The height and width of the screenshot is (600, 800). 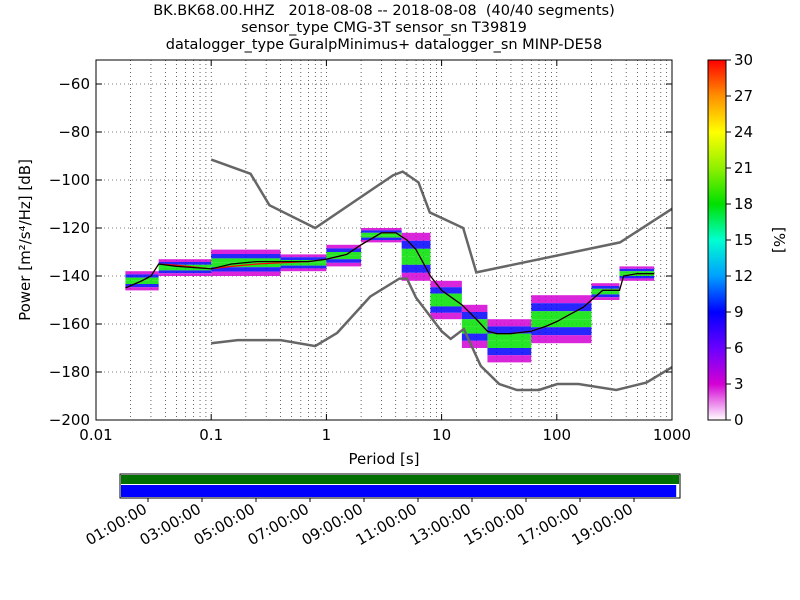 What do you see at coordinates (74, 132) in the screenshot?
I see `y-tick-label: −80` at bounding box center [74, 132].